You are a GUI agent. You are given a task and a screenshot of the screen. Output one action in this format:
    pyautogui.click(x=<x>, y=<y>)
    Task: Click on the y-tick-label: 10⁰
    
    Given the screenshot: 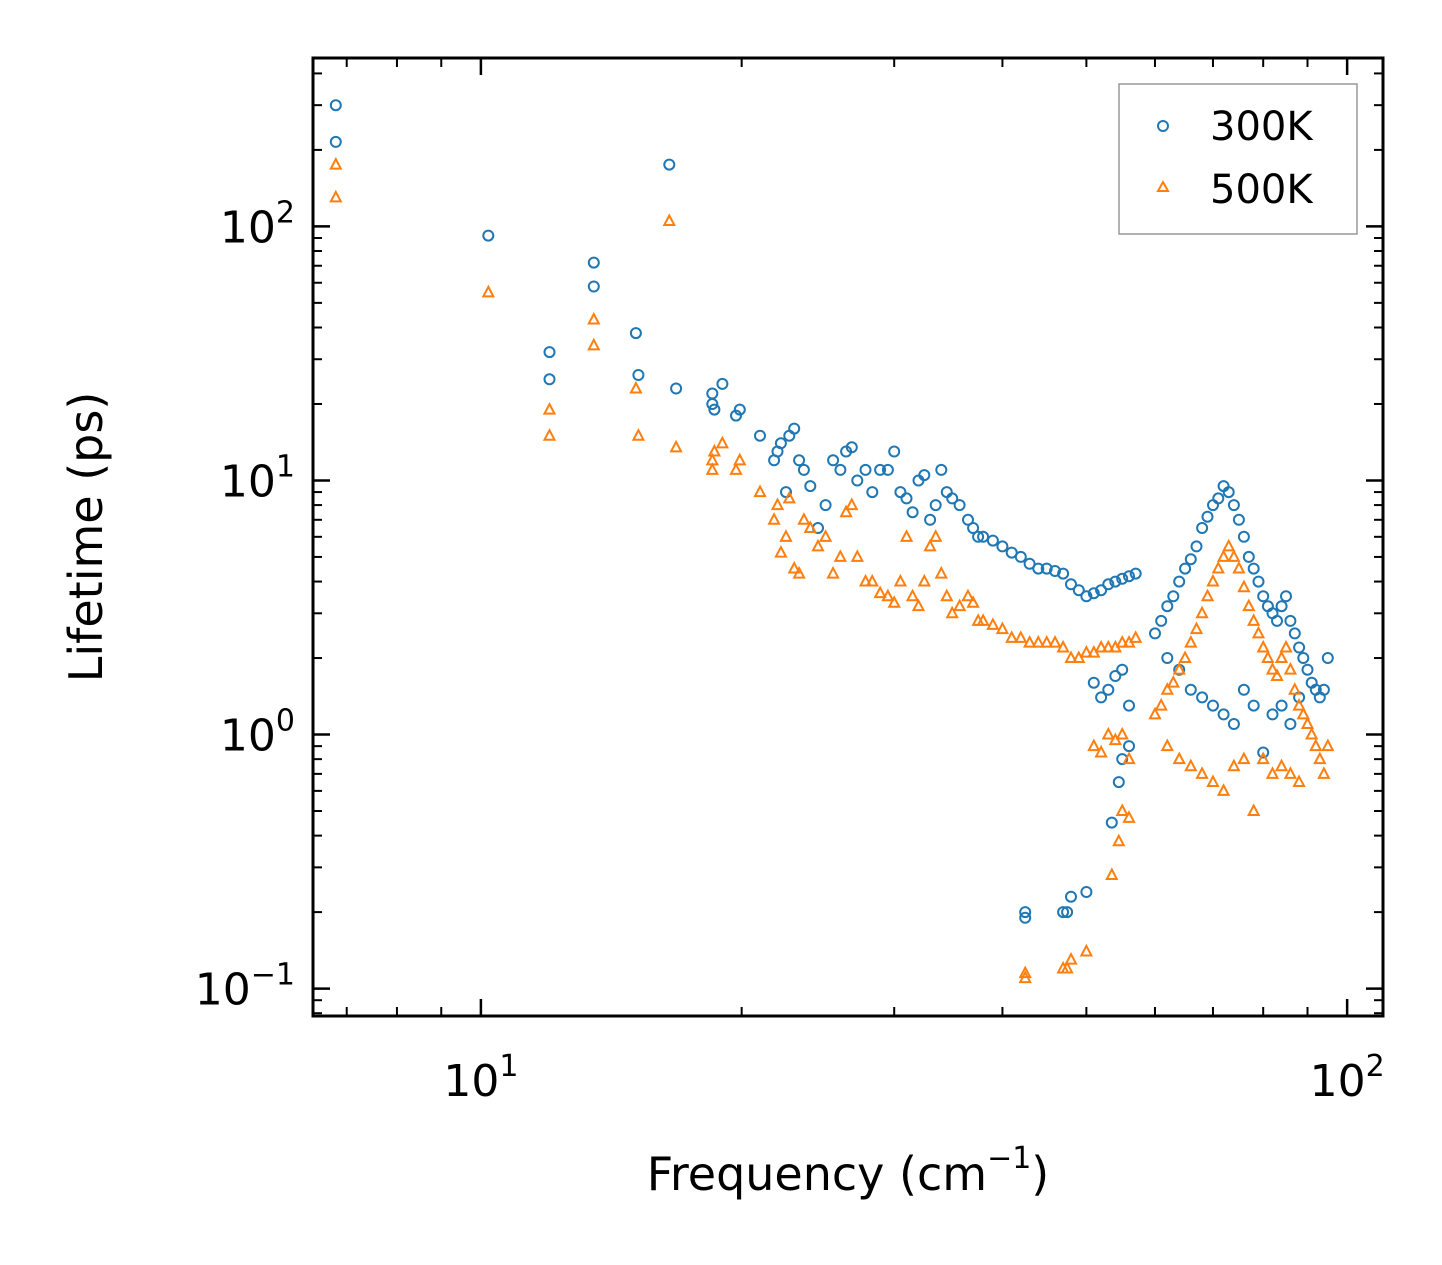 What is the action you would take?
    pyautogui.click(x=257, y=733)
    